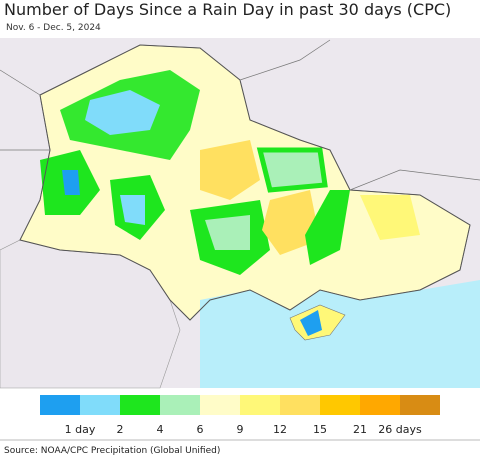 The height and width of the screenshot is (460, 480). I want to click on legend-label: 4, so click(160, 429).